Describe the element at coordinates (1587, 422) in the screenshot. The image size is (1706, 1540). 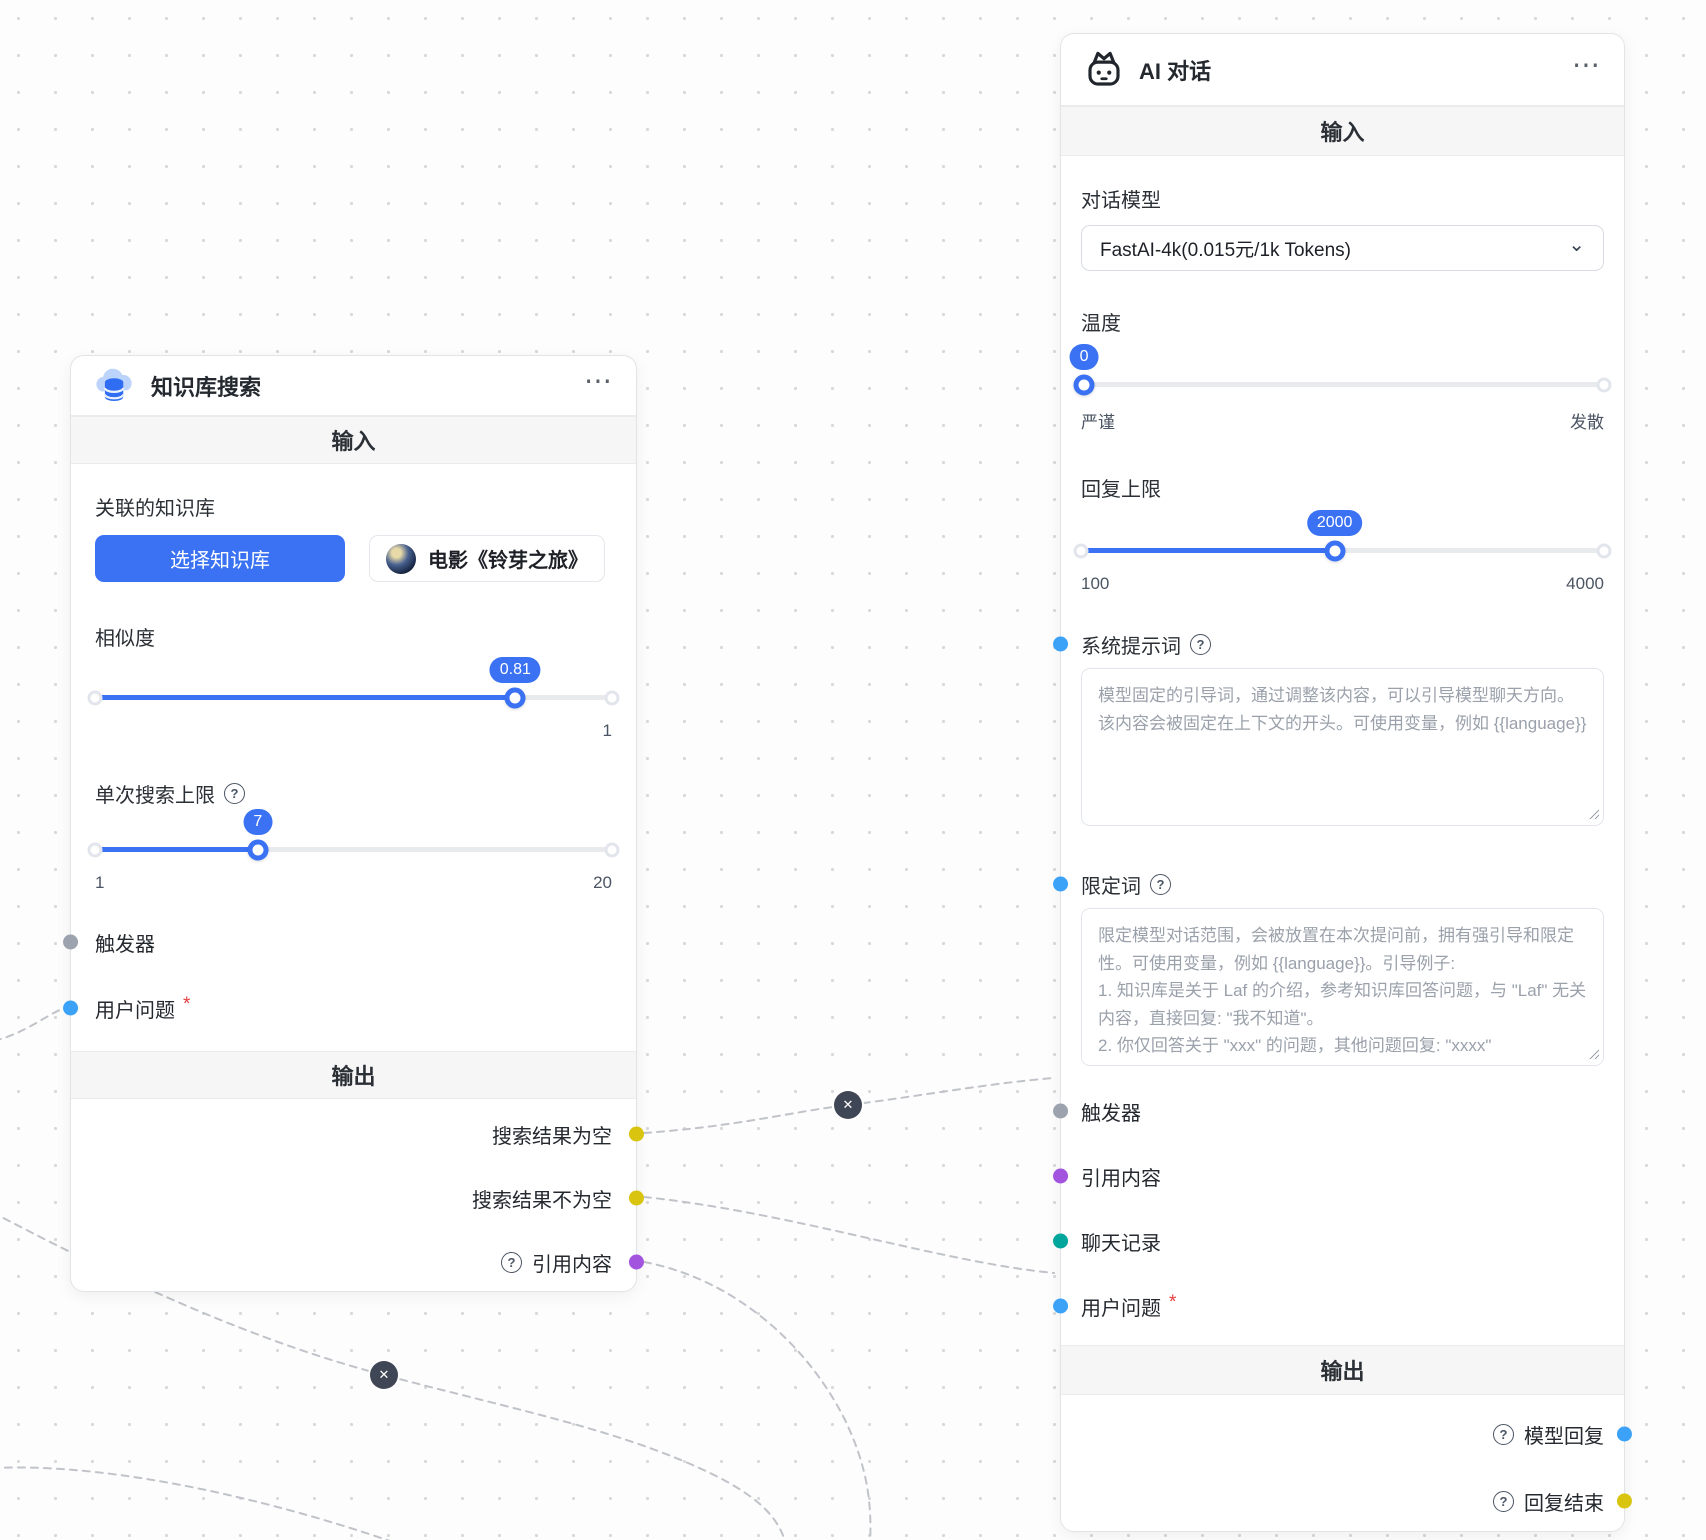
I see `temperature-max-label: 发散` at that location.